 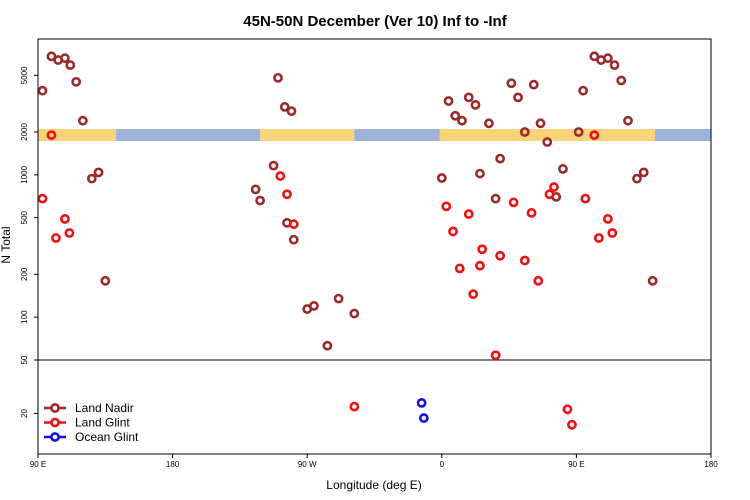 I want to click on land-ocean-strip, so click(x=374, y=135).